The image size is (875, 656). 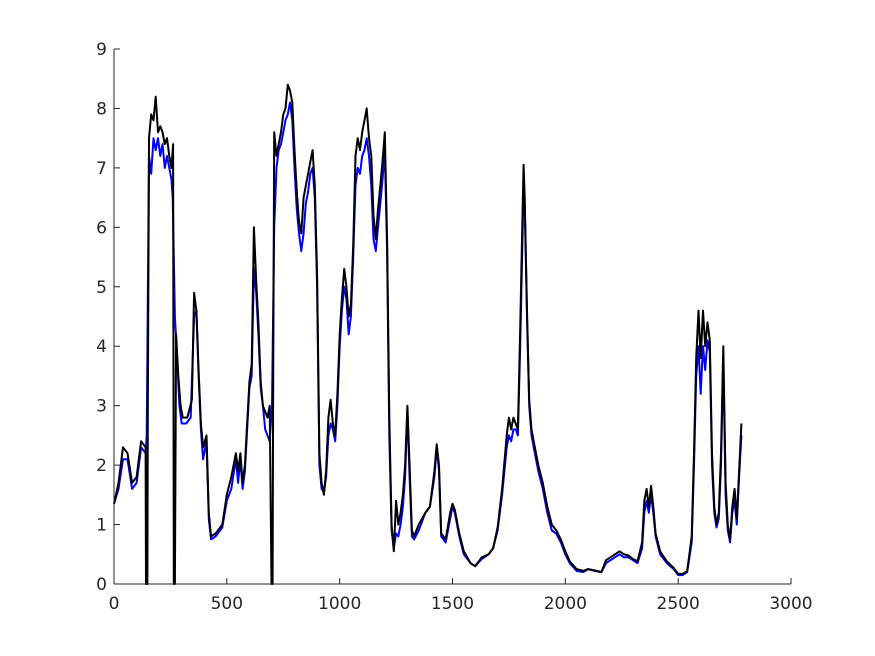 I want to click on y-tick-label: 1, so click(x=101, y=526).